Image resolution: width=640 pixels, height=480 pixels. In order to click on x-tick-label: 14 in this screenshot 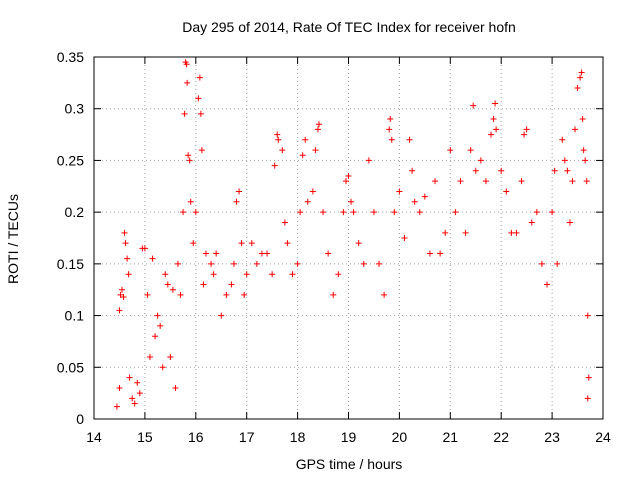, I will do `click(94, 437)`.